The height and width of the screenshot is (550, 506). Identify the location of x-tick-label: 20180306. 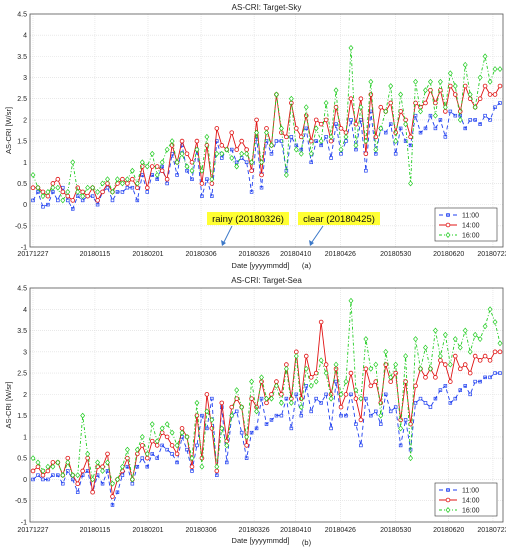
(200, 254).